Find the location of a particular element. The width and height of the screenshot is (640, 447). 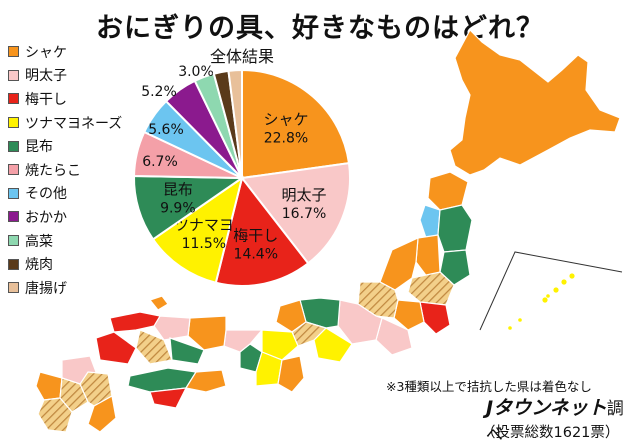

legend-label: シャケ is located at coordinates (46, 52).